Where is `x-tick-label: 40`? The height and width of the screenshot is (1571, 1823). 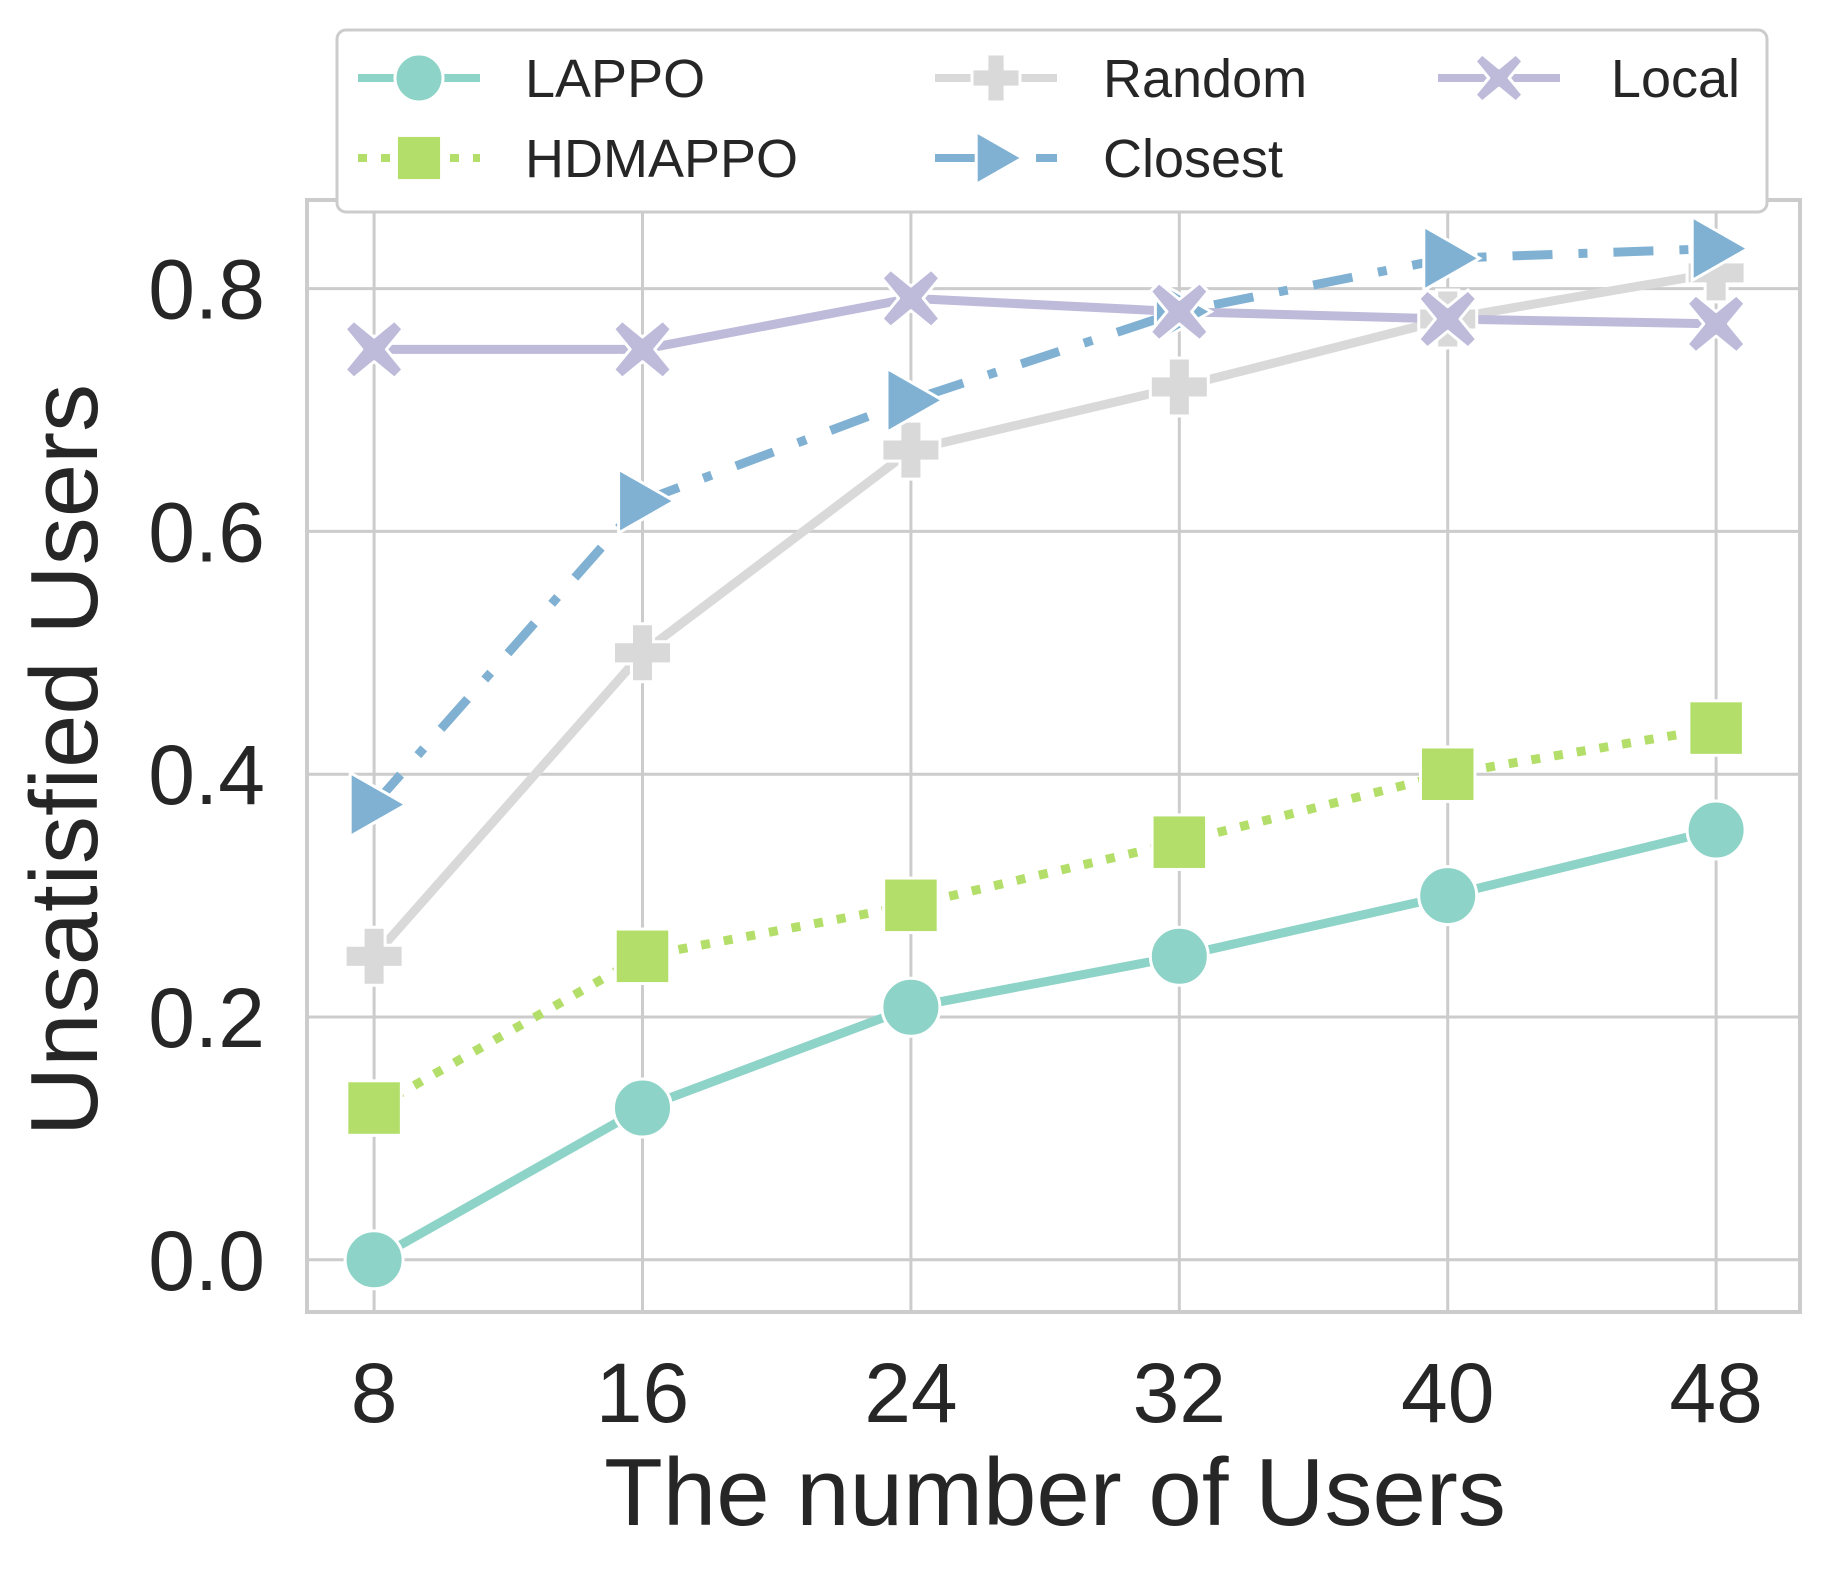 x-tick-label: 40 is located at coordinates (1447, 1393).